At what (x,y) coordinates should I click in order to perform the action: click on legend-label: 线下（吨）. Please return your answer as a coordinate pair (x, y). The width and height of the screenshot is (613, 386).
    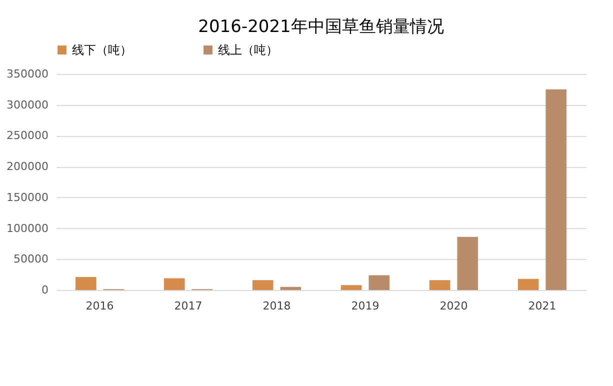
    Looking at the image, I should click on (102, 50).